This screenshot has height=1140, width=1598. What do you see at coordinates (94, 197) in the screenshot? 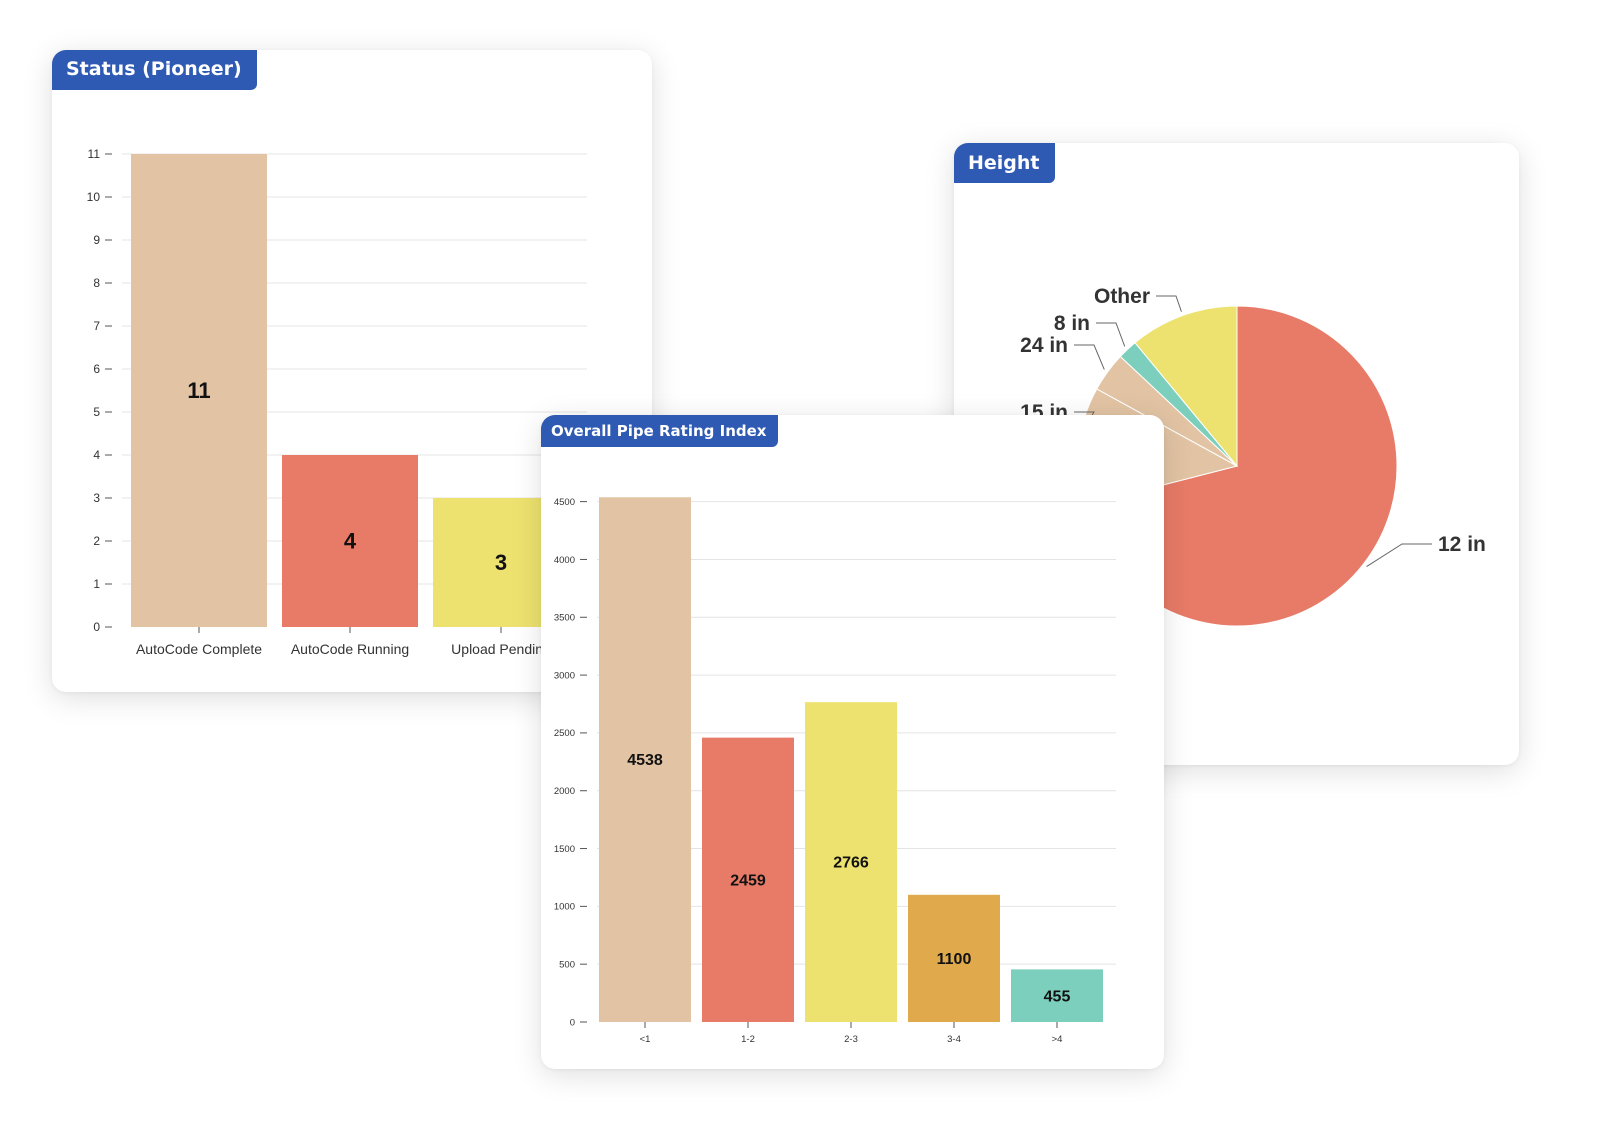
I see `y-tick-label: 10` at bounding box center [94, 197].